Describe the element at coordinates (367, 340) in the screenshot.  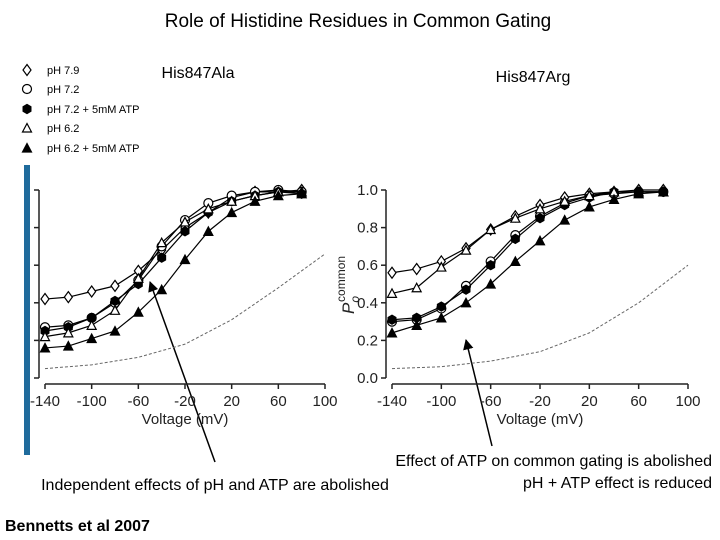
I see `y-tick-label: 0.2` at that location.